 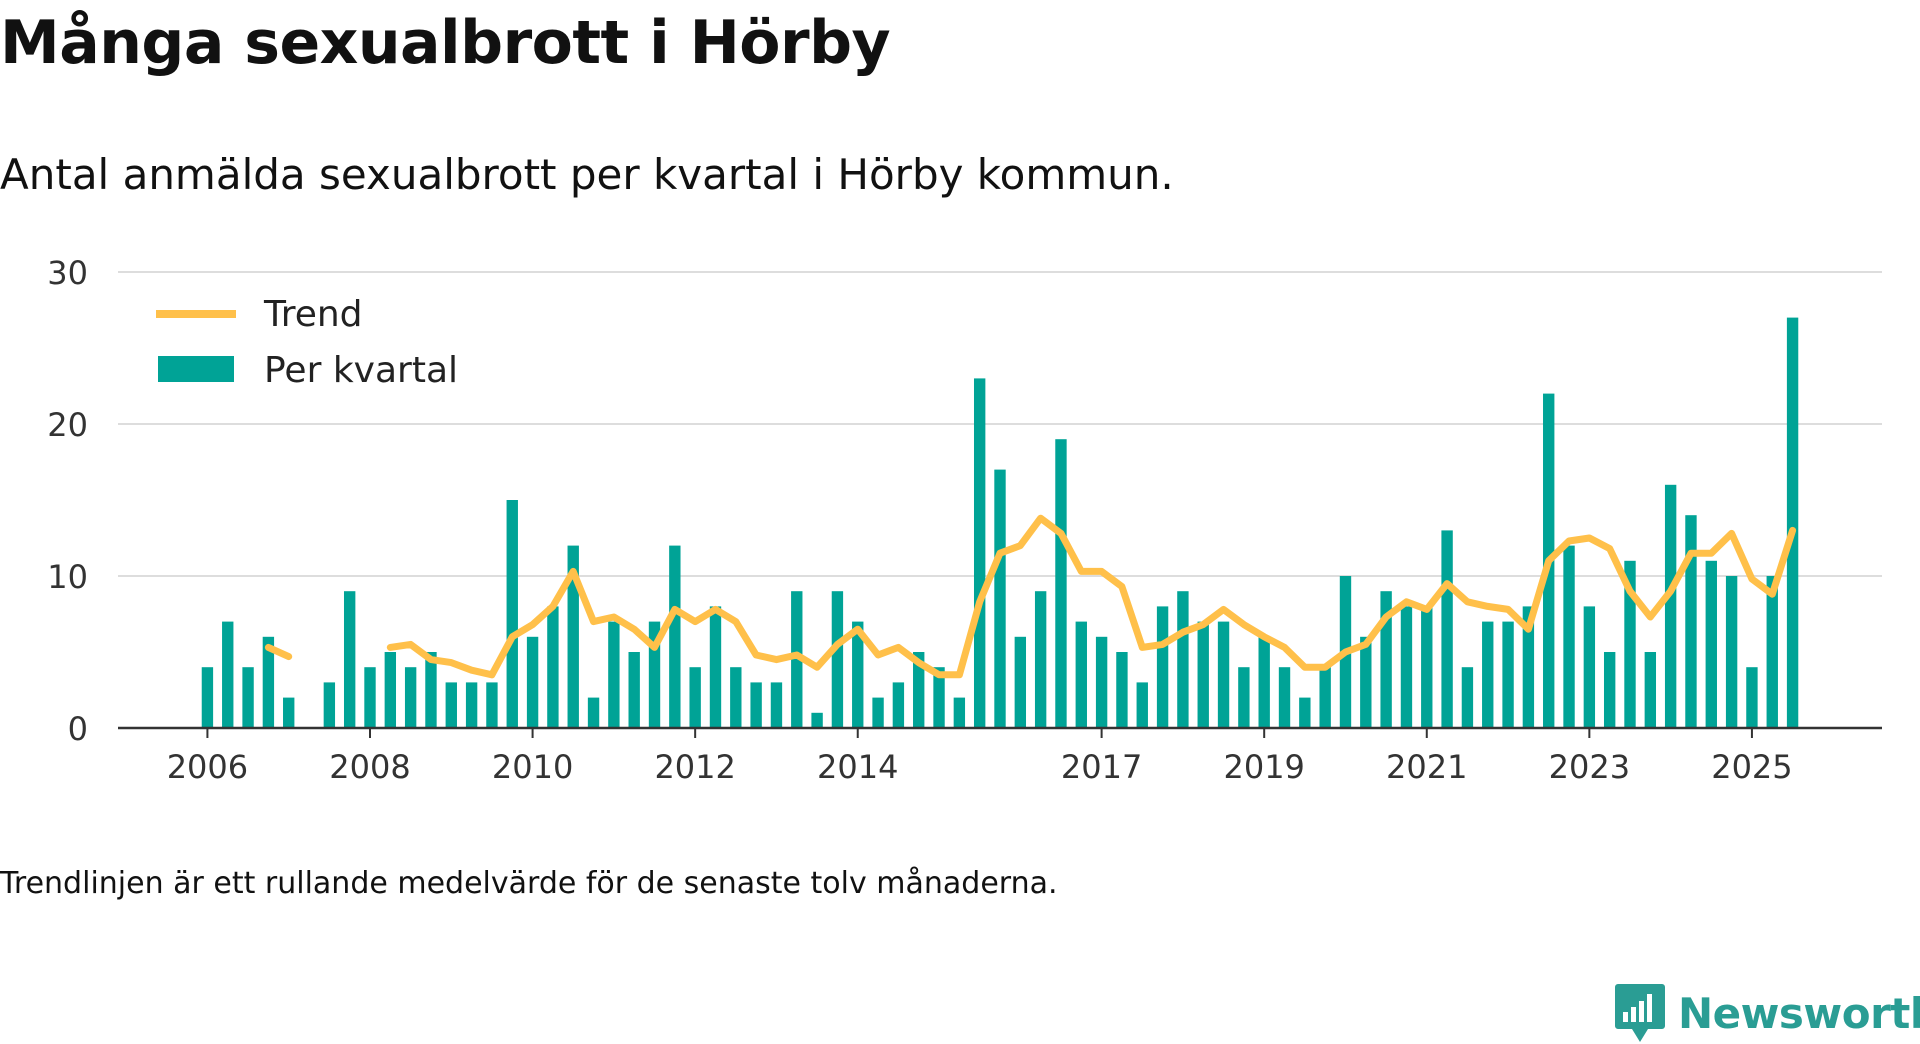 I want to click on x-tick-label: 2012, so click(x=694, y=767).